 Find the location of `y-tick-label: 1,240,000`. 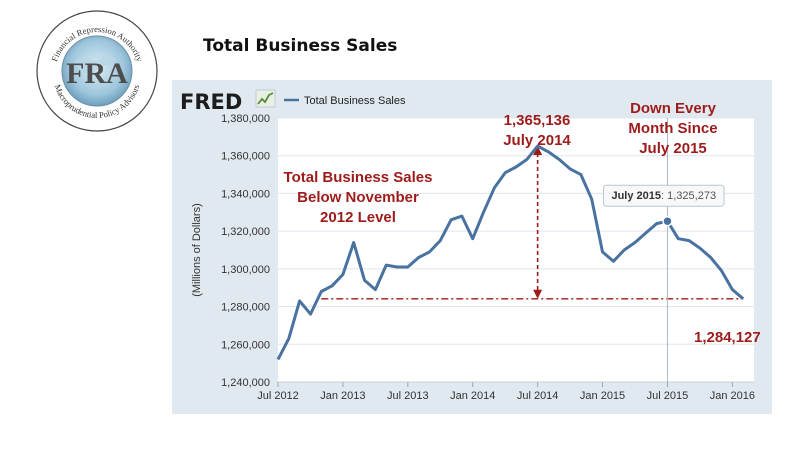

y-tick-label: 1,240,000 is located at coordinates (245, 383).